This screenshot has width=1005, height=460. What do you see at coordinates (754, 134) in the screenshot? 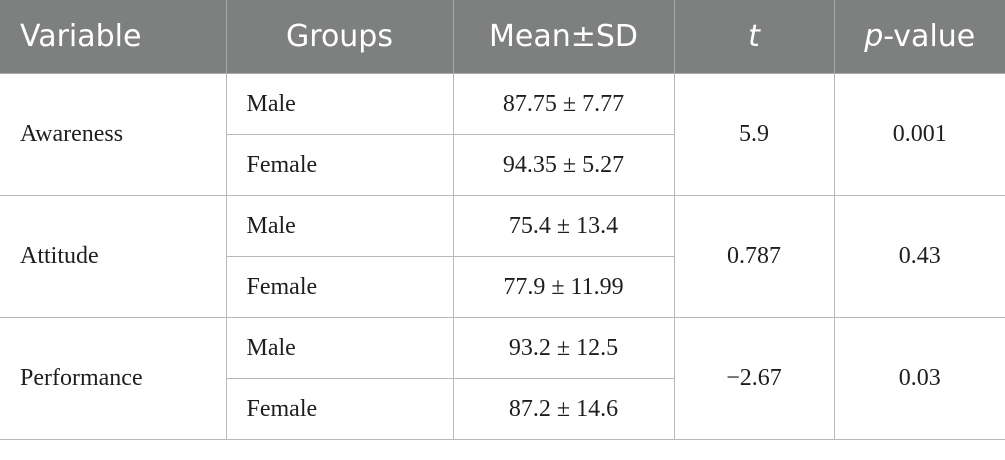
I see `t-cell: 5.9` at bounding box center [754, 134].